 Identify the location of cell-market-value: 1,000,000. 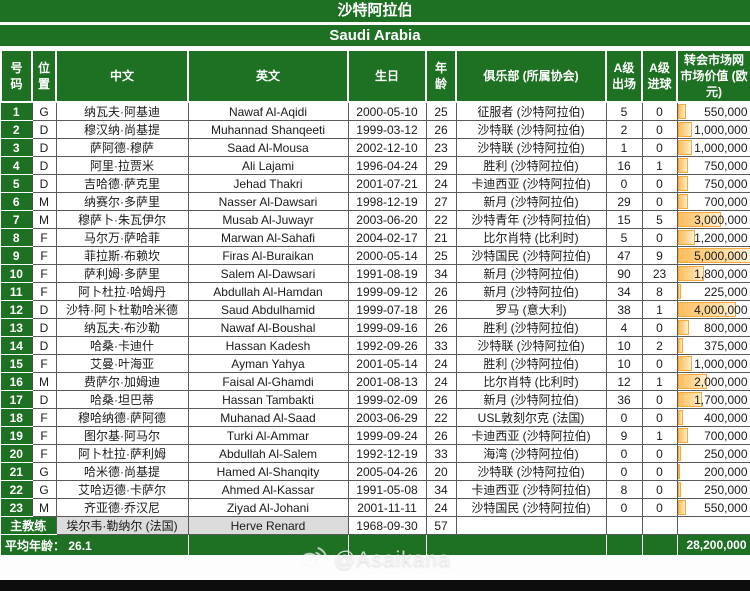
(713, 129).